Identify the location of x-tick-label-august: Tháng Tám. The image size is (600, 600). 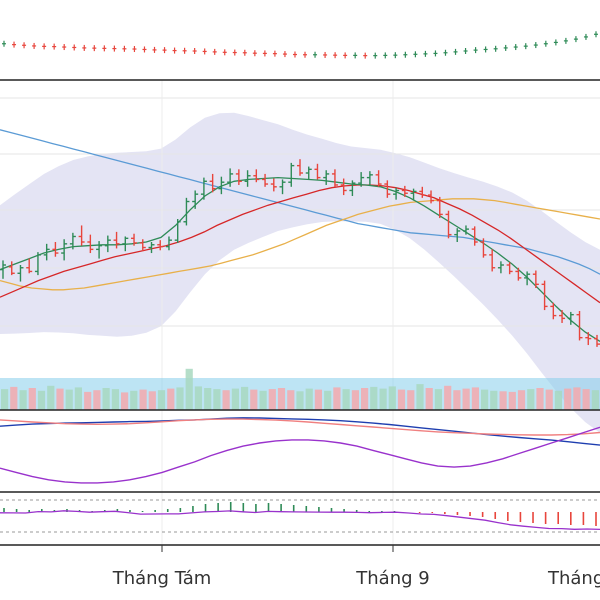
(162, 578).